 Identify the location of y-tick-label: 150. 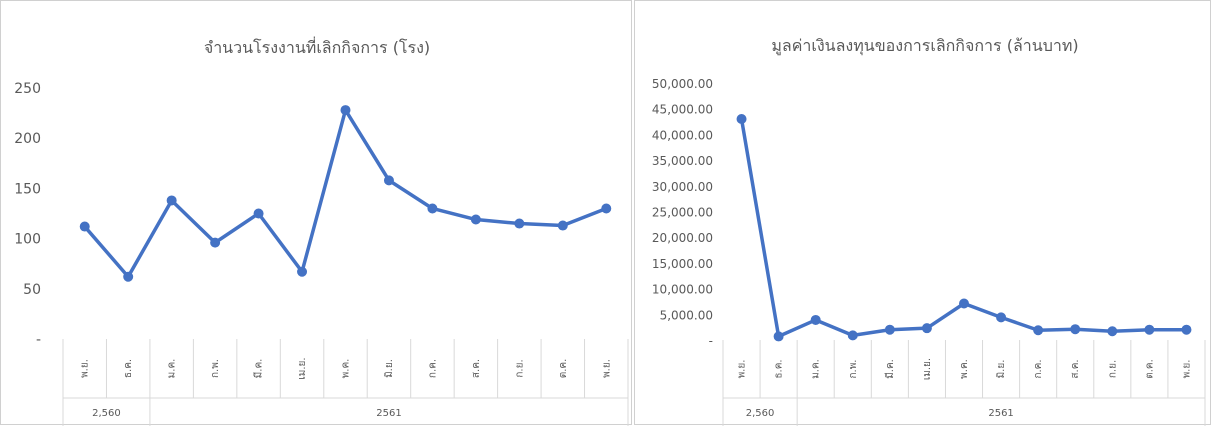
(27, 189).